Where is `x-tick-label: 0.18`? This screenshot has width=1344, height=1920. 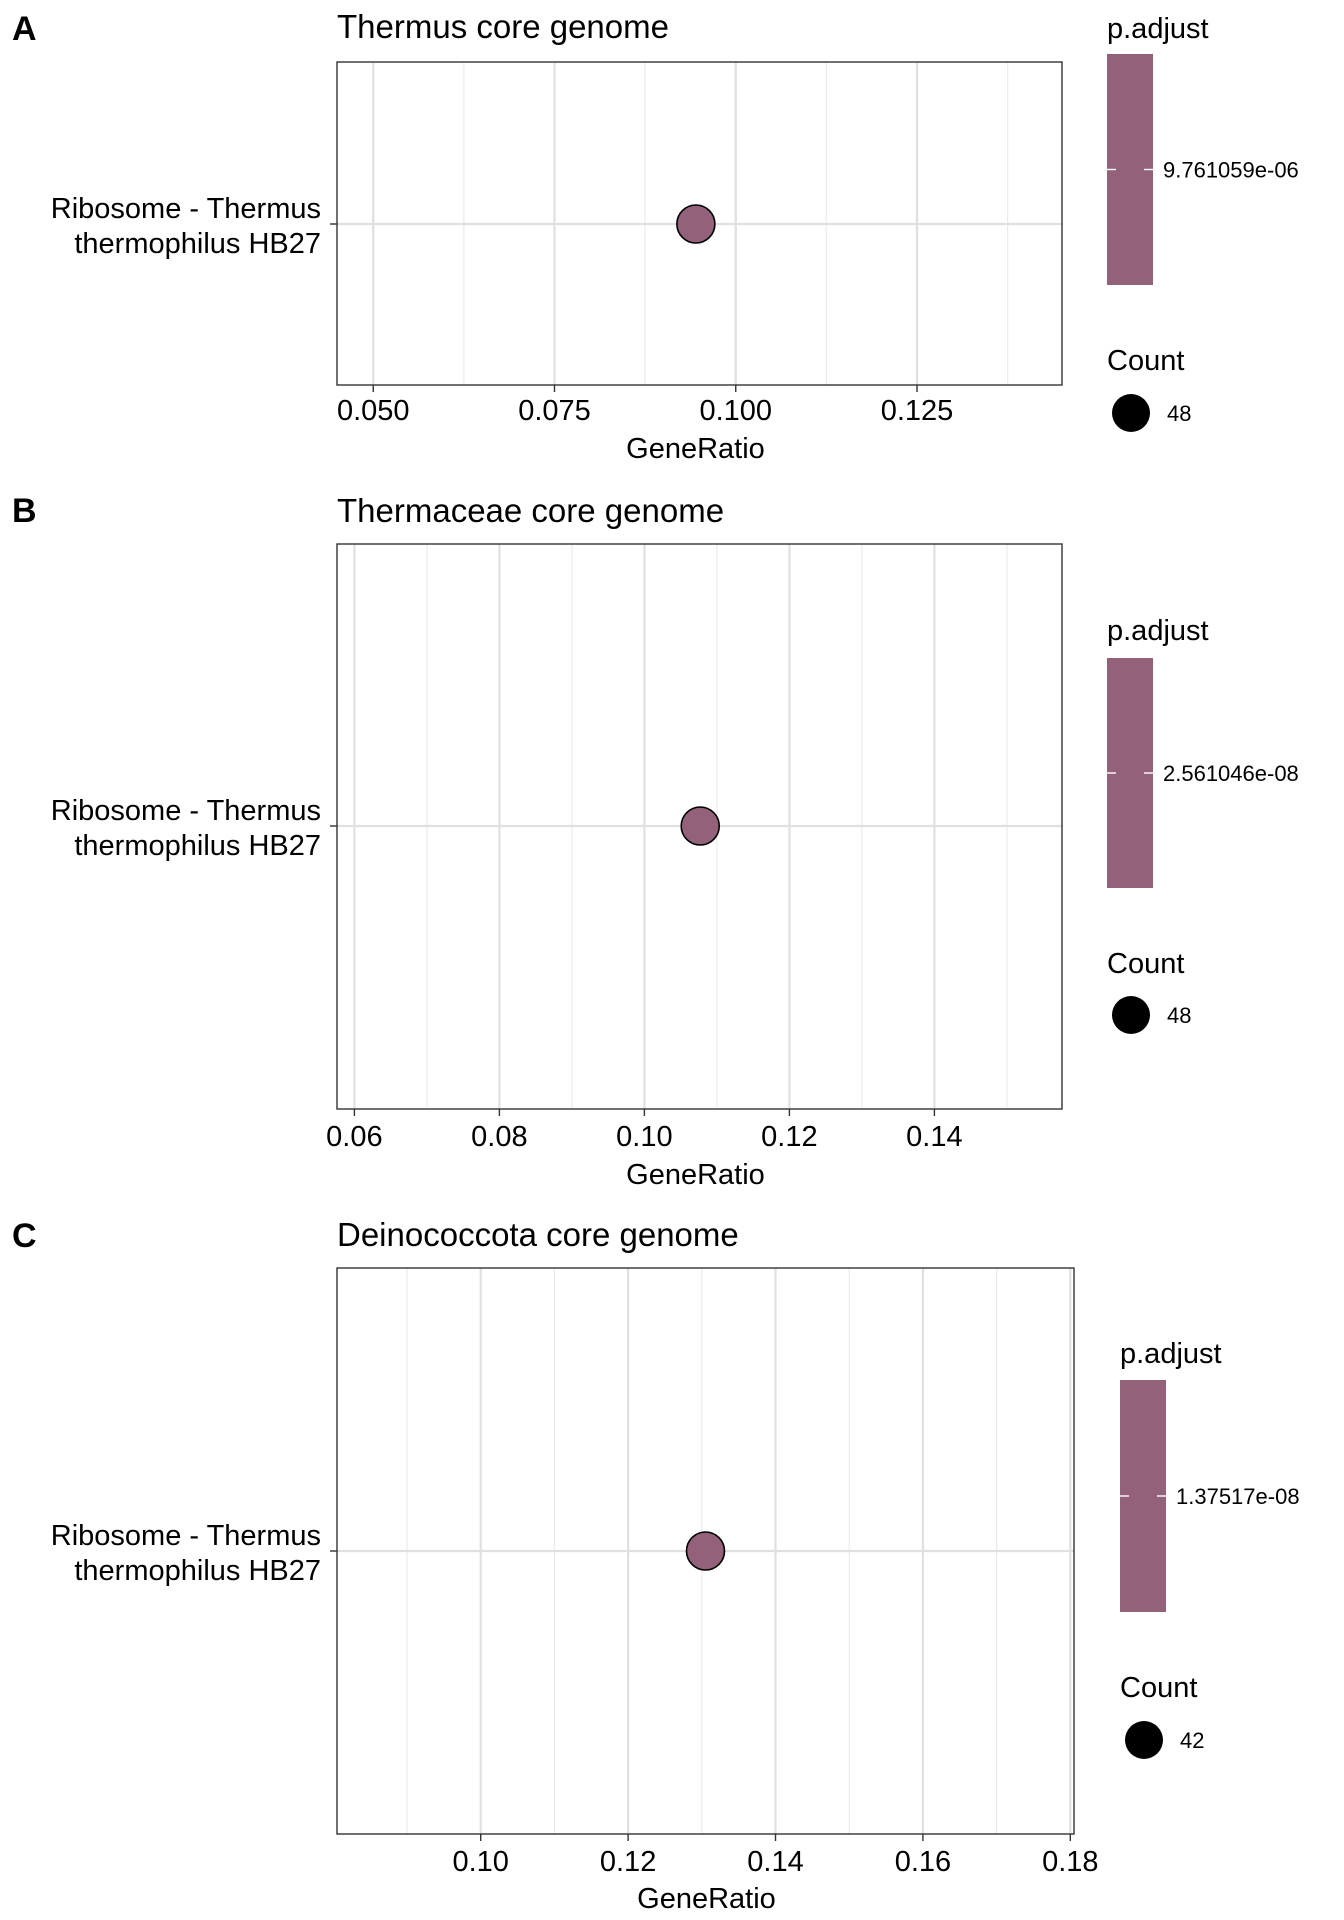 x-tick-label: 0.18 is located at coordinates (1070, 1862).